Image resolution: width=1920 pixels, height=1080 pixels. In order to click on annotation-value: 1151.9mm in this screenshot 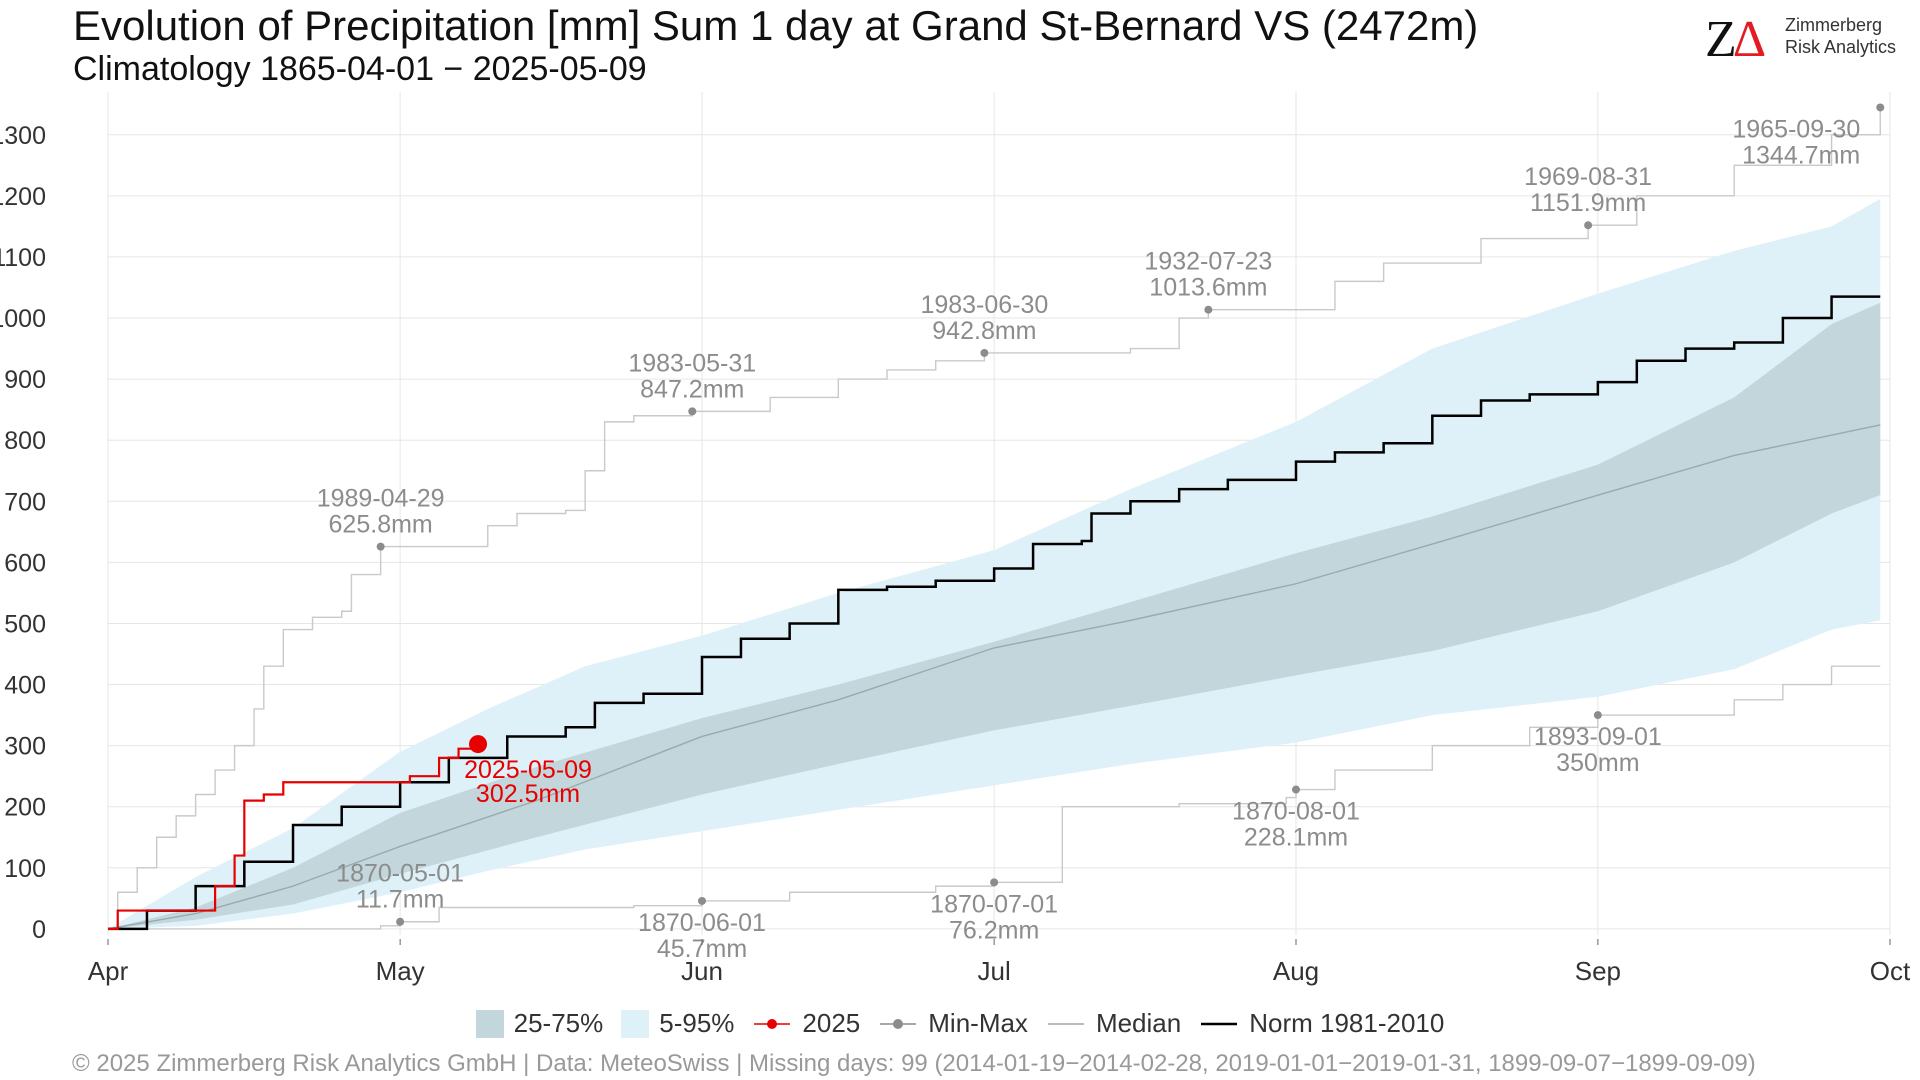, I will do `click(1588, 203)`.